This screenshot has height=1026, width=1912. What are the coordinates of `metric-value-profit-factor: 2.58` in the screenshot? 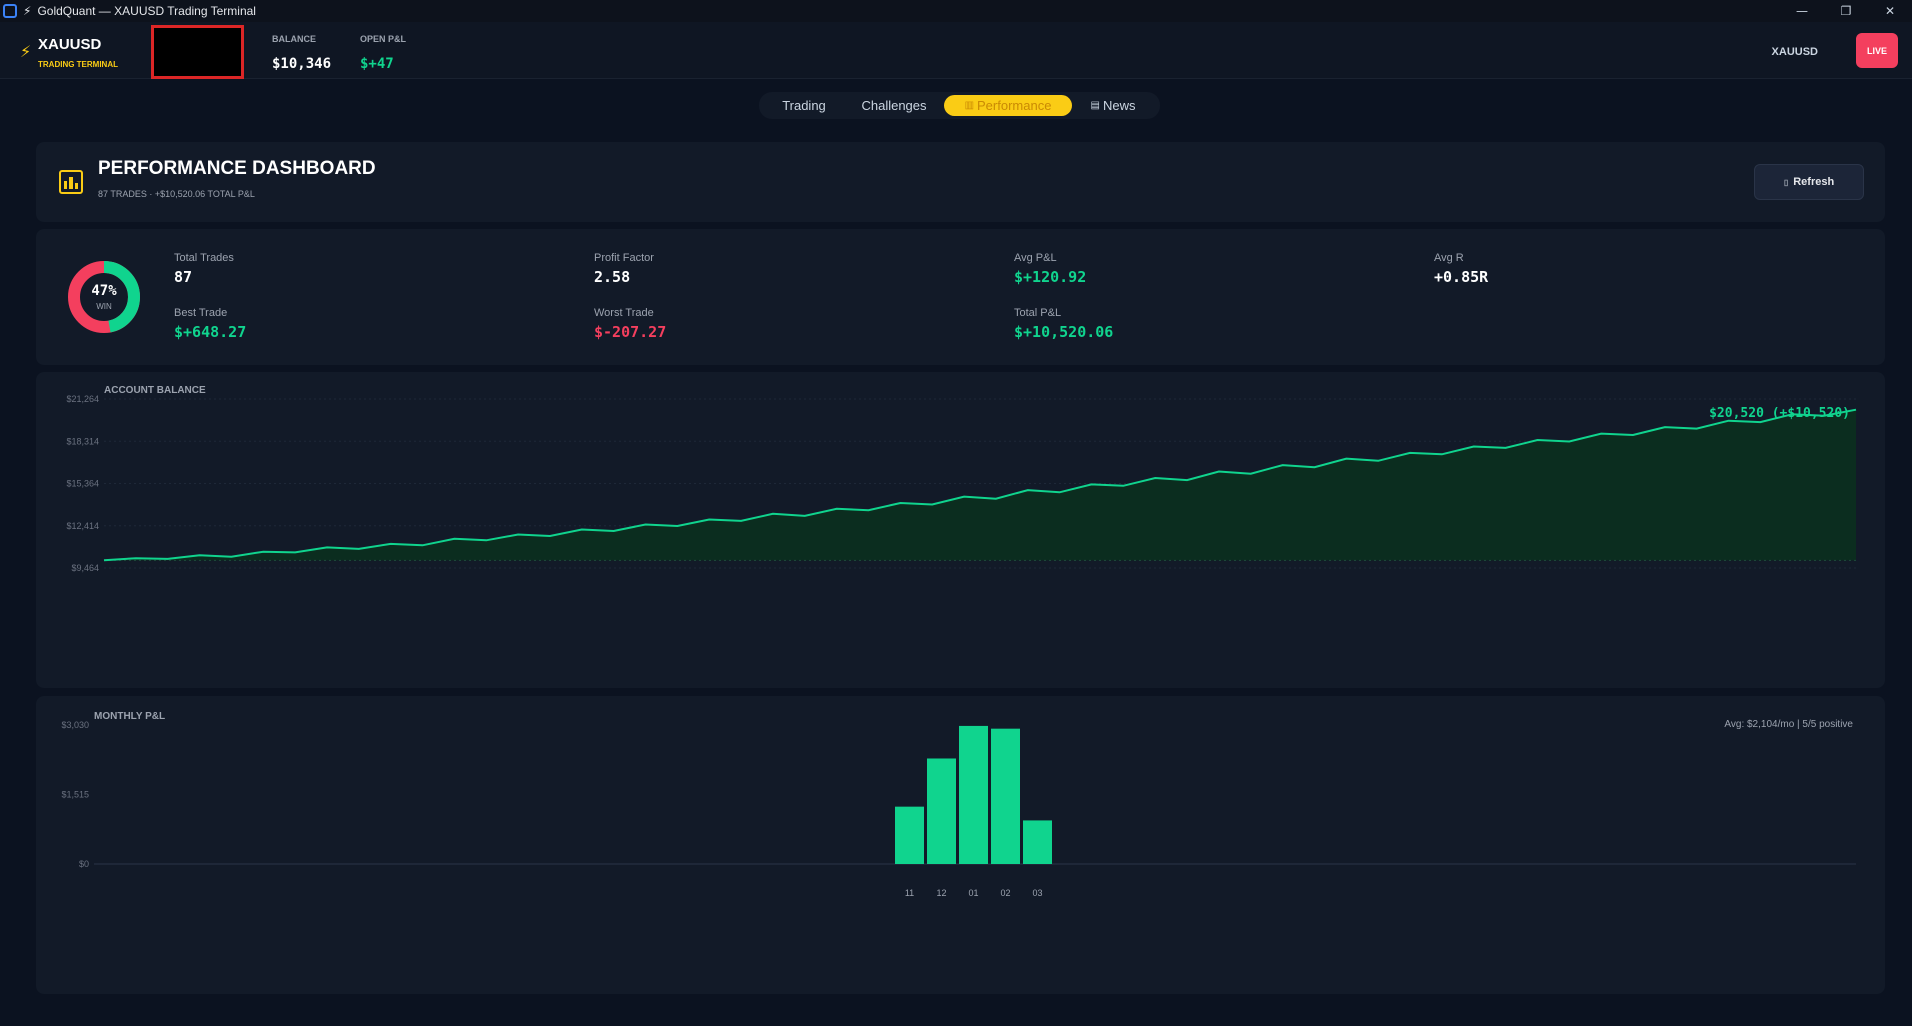 It's located at (612, 277).